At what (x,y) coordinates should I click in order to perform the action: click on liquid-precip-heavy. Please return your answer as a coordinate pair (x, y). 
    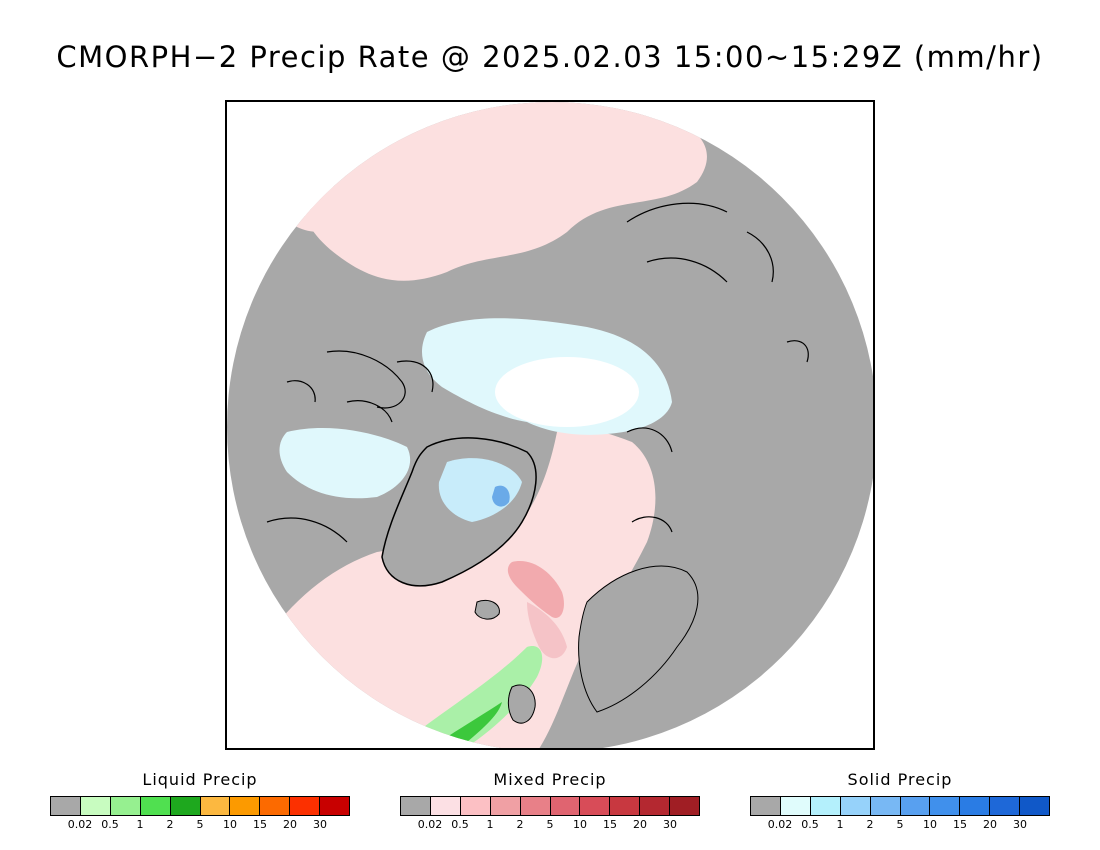
    Looking at the image, I should click on (474, 722).